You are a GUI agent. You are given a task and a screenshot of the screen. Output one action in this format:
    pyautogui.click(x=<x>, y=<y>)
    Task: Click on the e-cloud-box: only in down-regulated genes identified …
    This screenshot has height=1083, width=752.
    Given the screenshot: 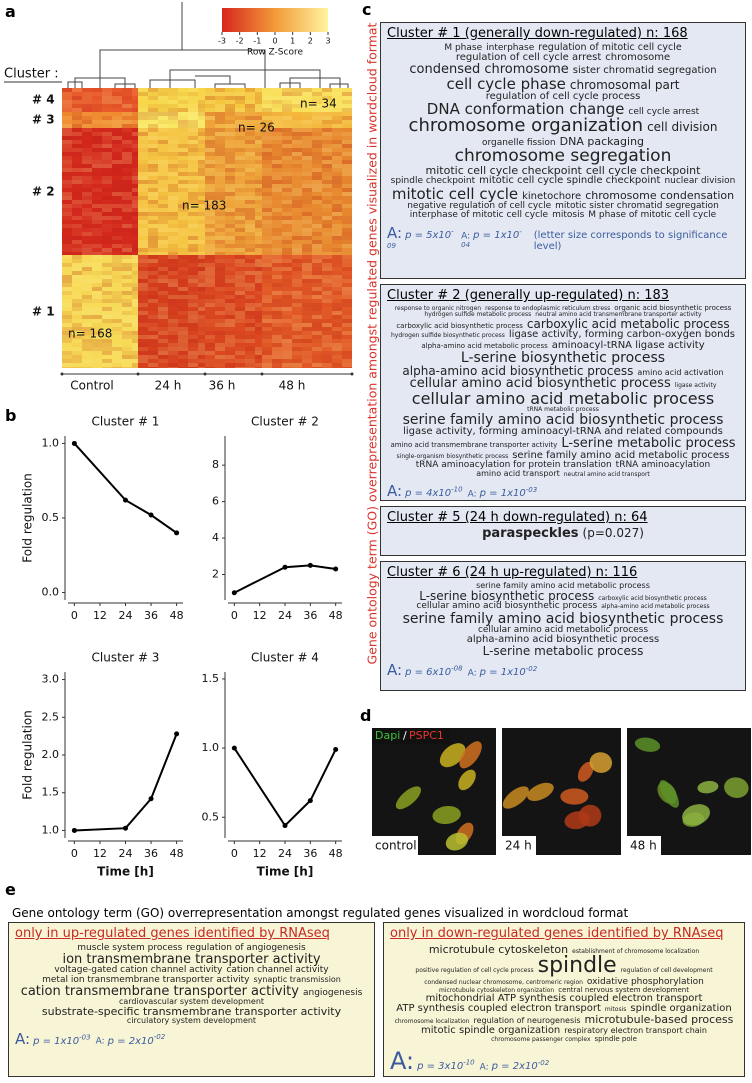 What is the action you would take?
    pyautogui.click(x=564, y=999)
    